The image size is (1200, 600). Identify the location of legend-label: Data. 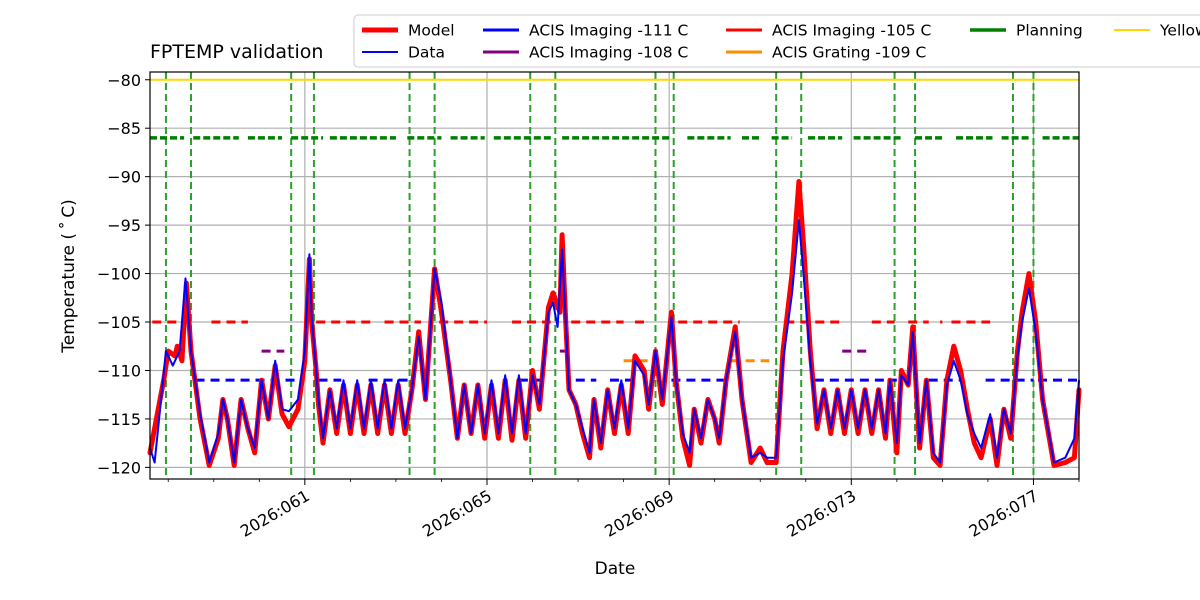
(426, 53).